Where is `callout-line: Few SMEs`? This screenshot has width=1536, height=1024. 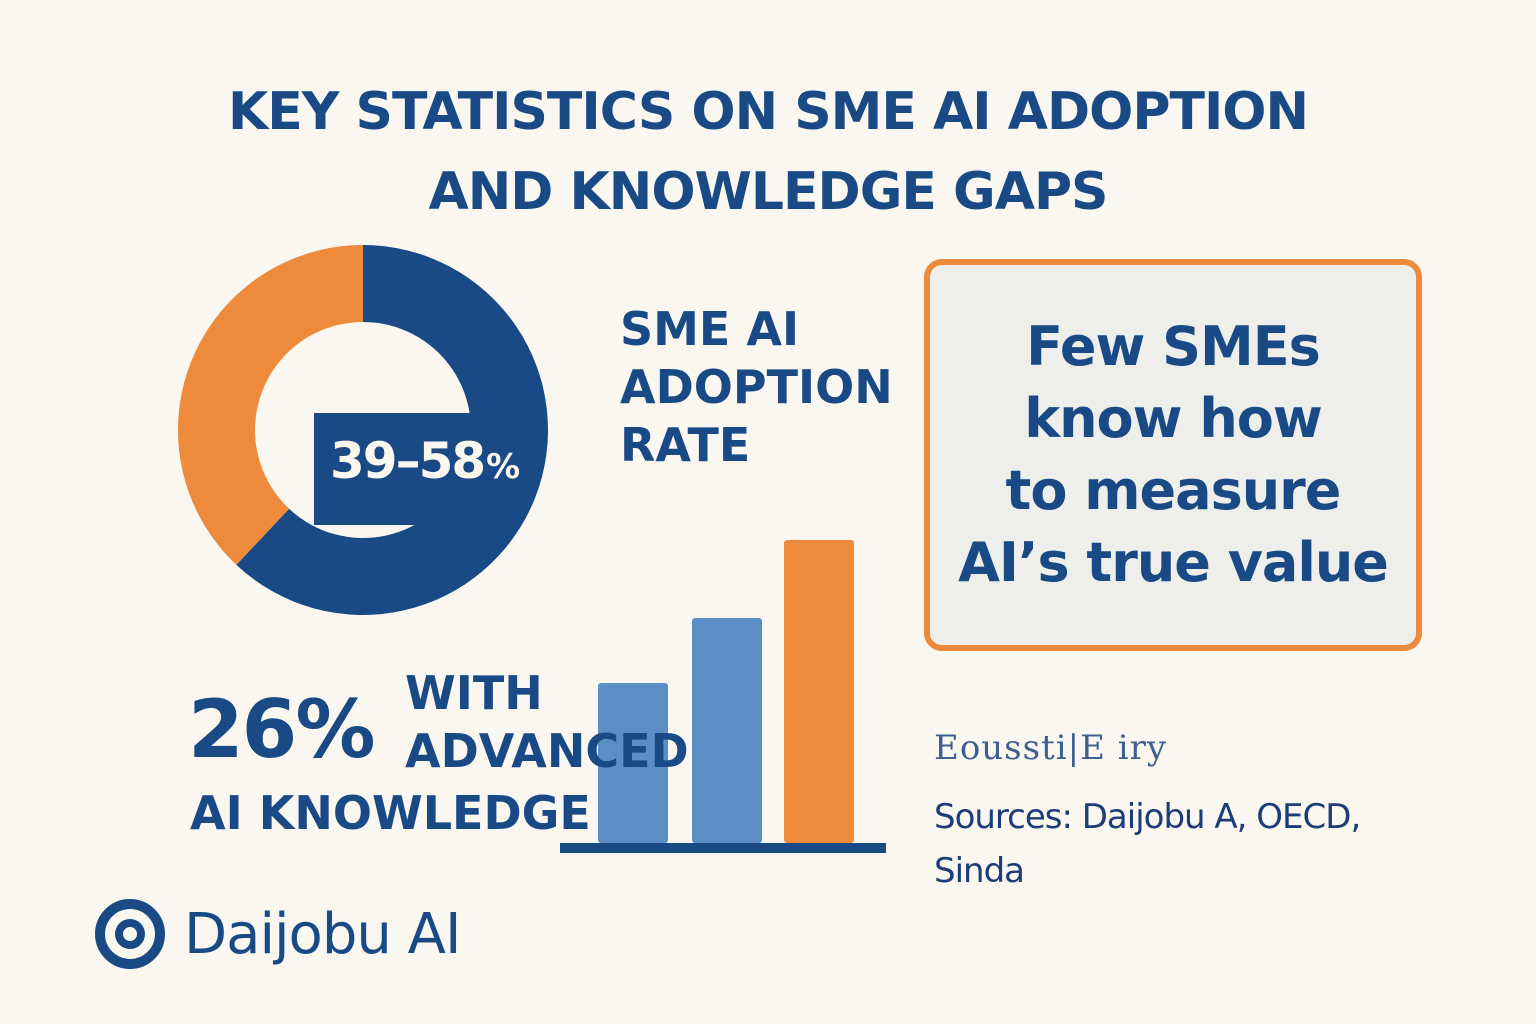
callout-line: Few SMEs is located at coordinates (1173, 346).